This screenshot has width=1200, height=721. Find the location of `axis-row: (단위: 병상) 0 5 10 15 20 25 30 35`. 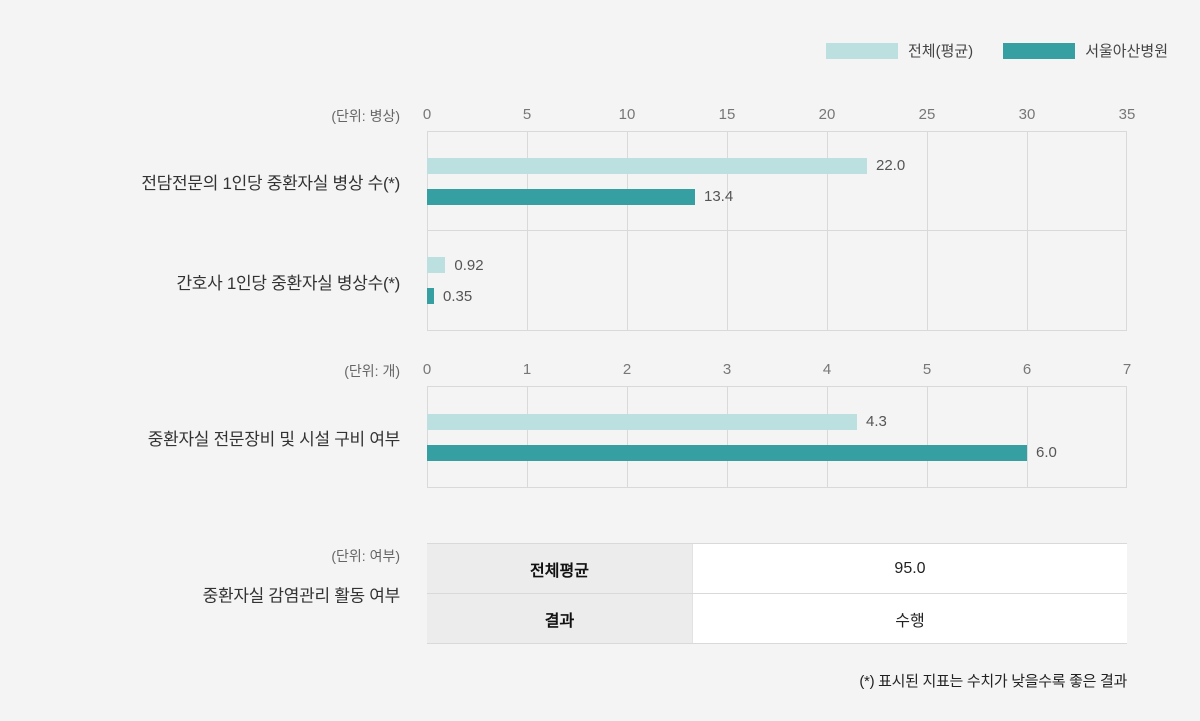

axis-row: (단위: 병상) 0 5 10 15 20 25 30 35 is located at coordinates (600, 116).